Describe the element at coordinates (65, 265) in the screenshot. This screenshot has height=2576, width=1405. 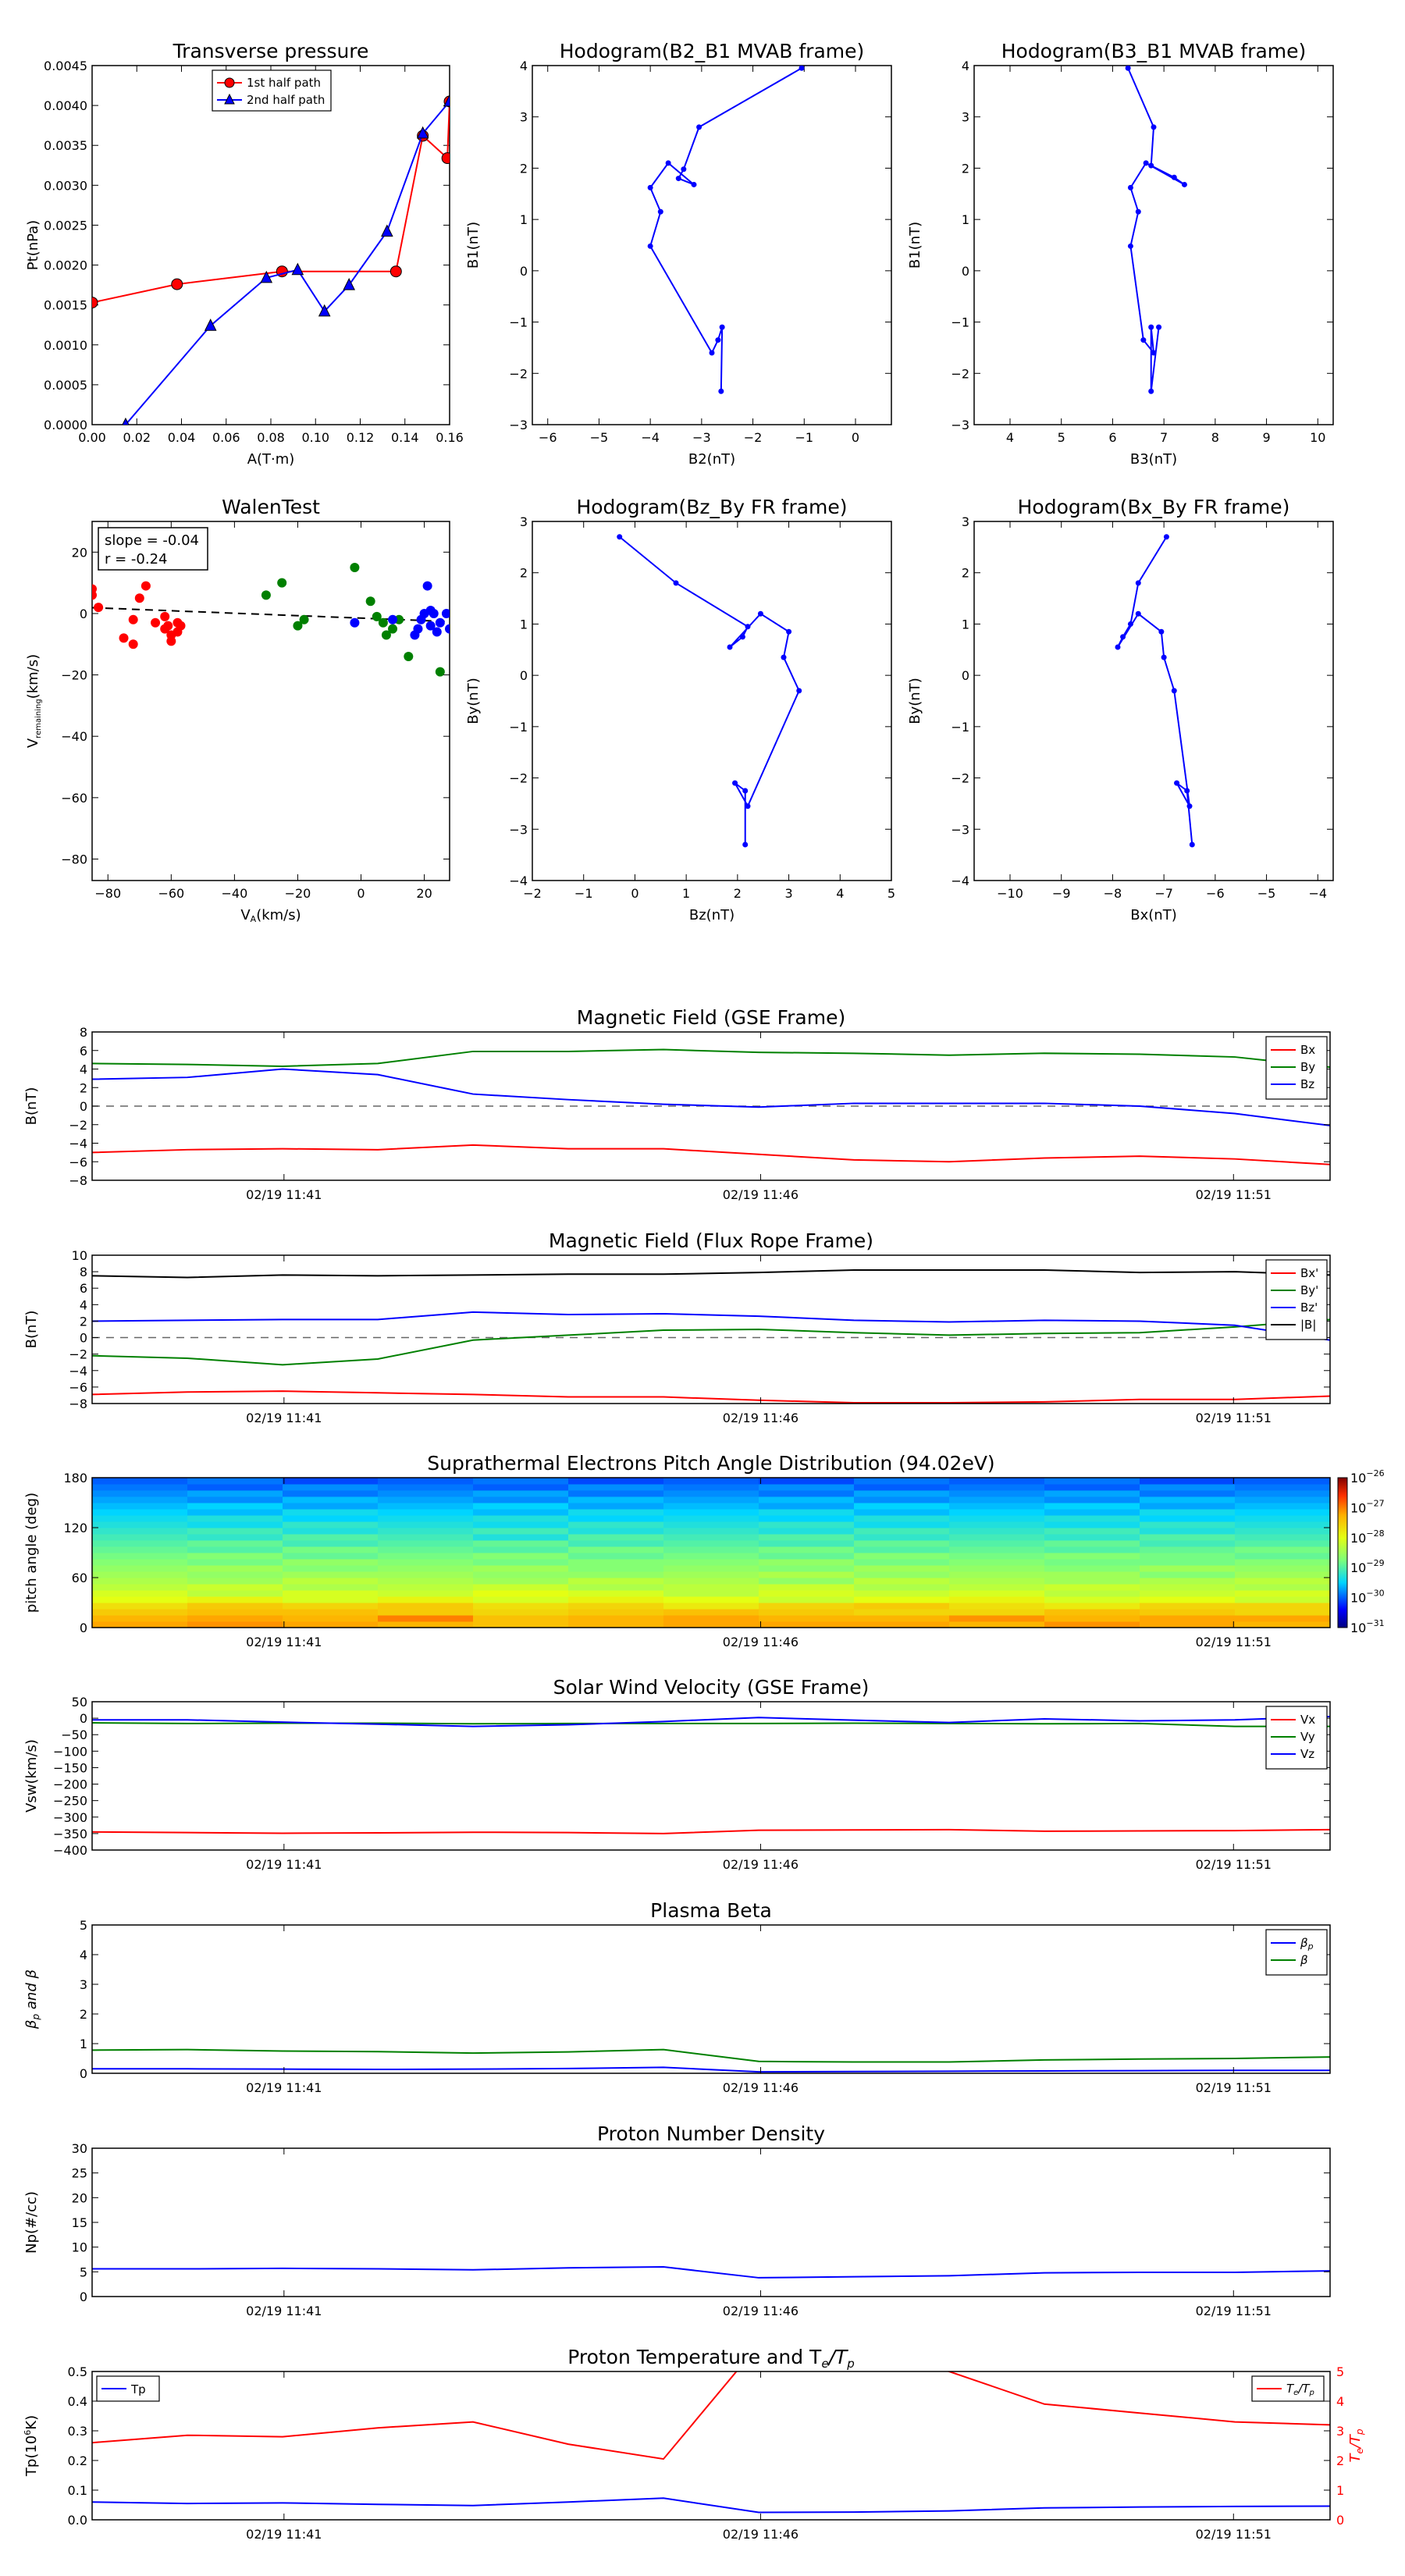
I see `transverse-pressure-ytick-label: 0.0020` at that location.